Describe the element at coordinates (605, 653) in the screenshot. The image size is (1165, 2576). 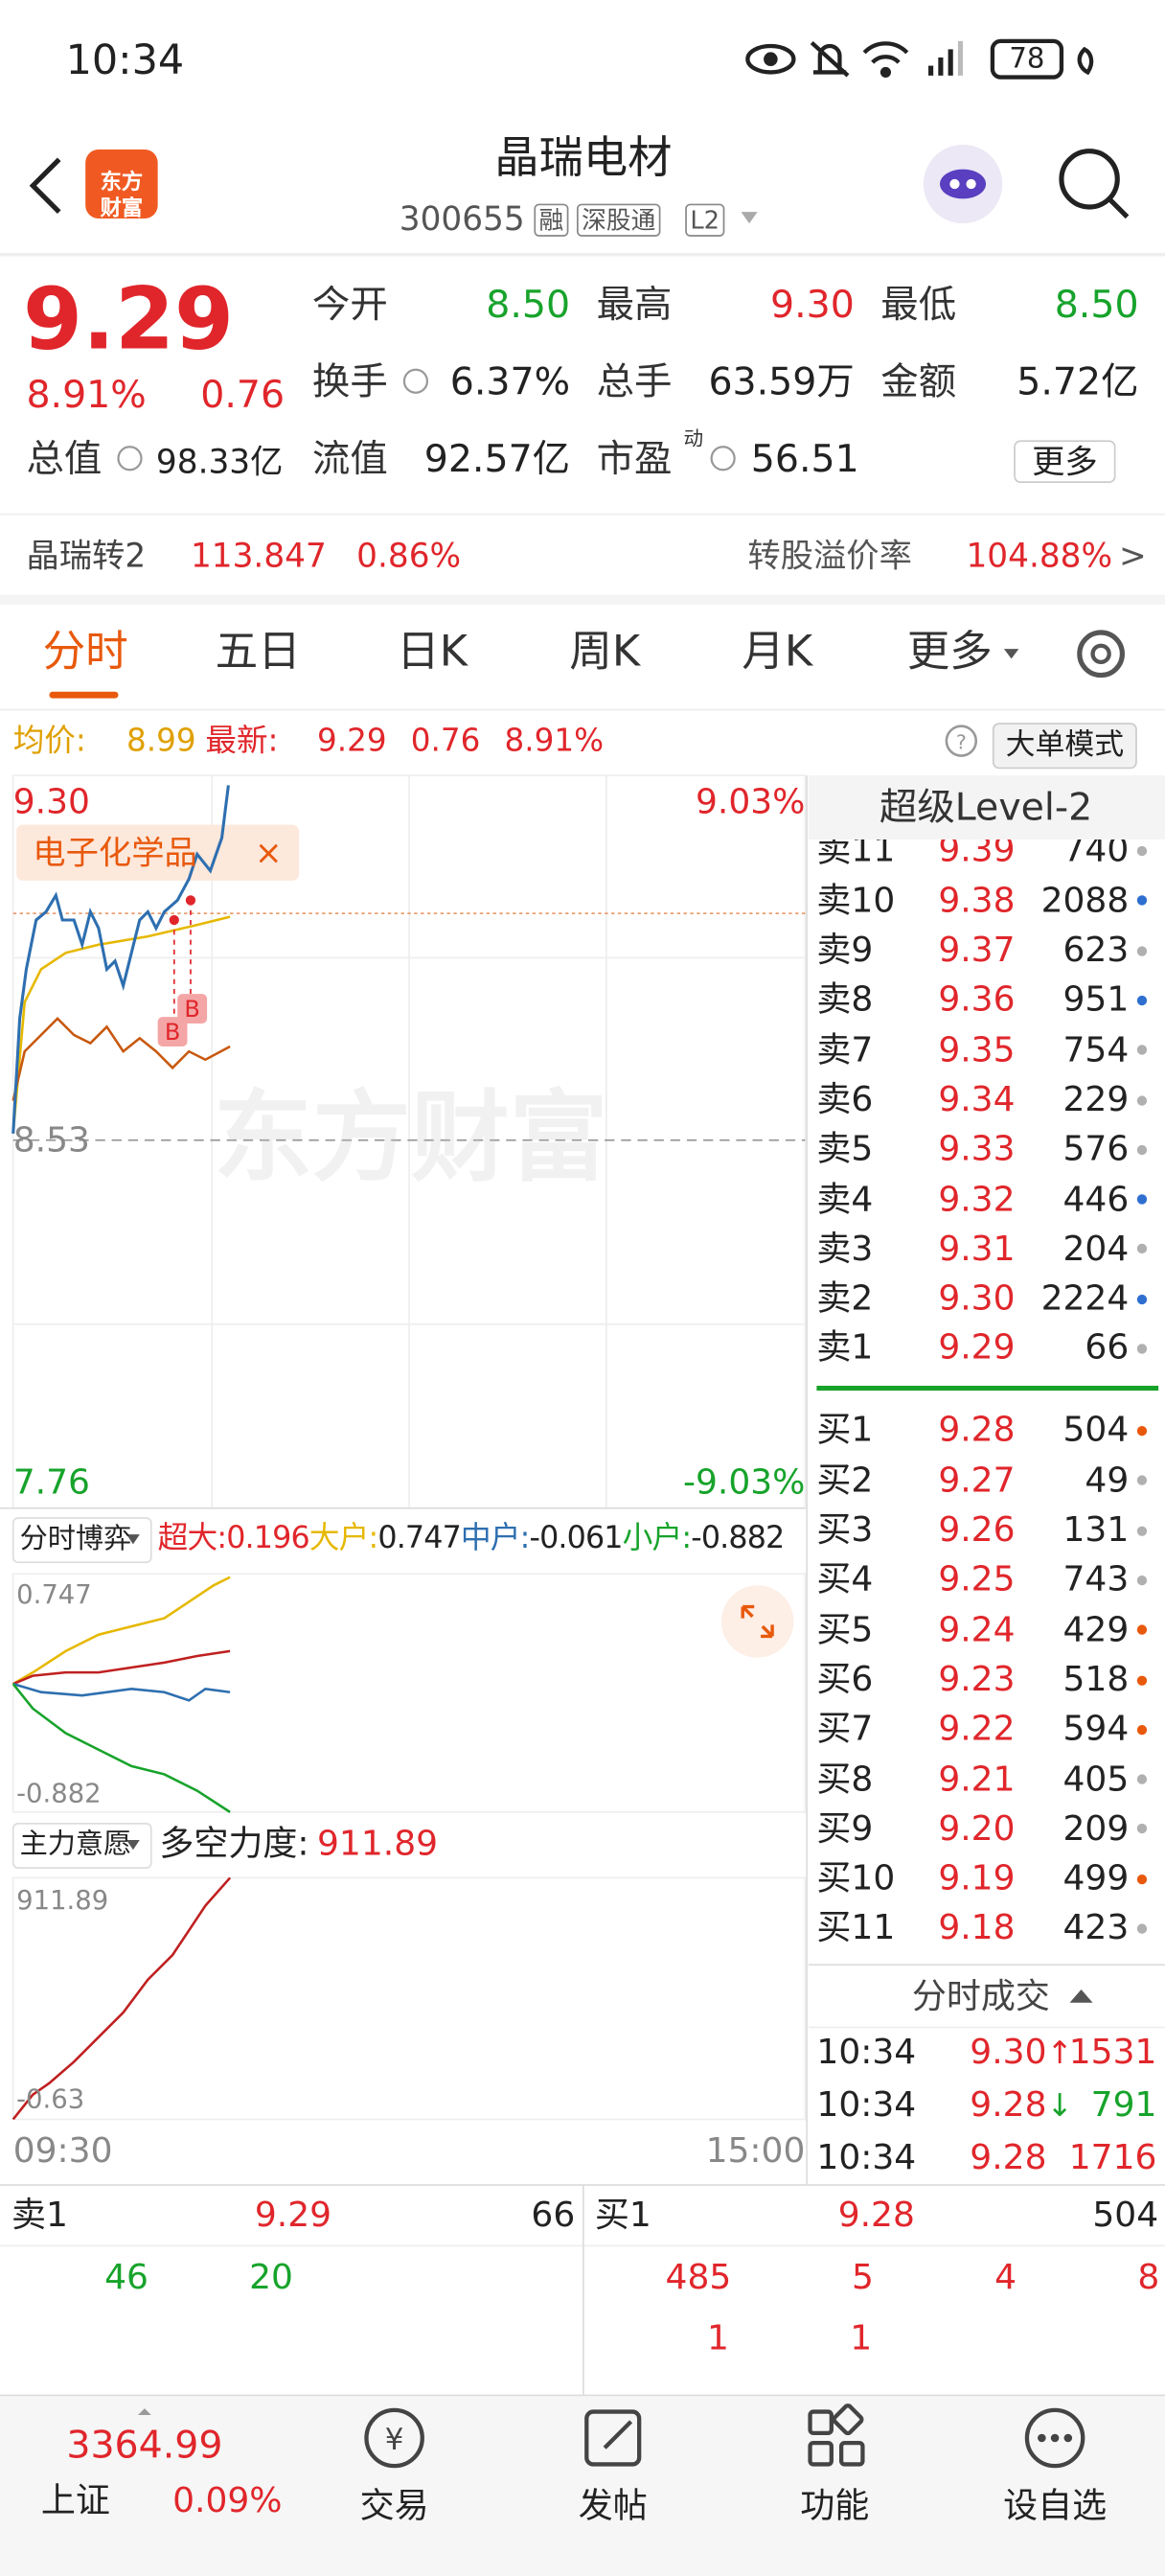
I see `tab: 周K` at that location.